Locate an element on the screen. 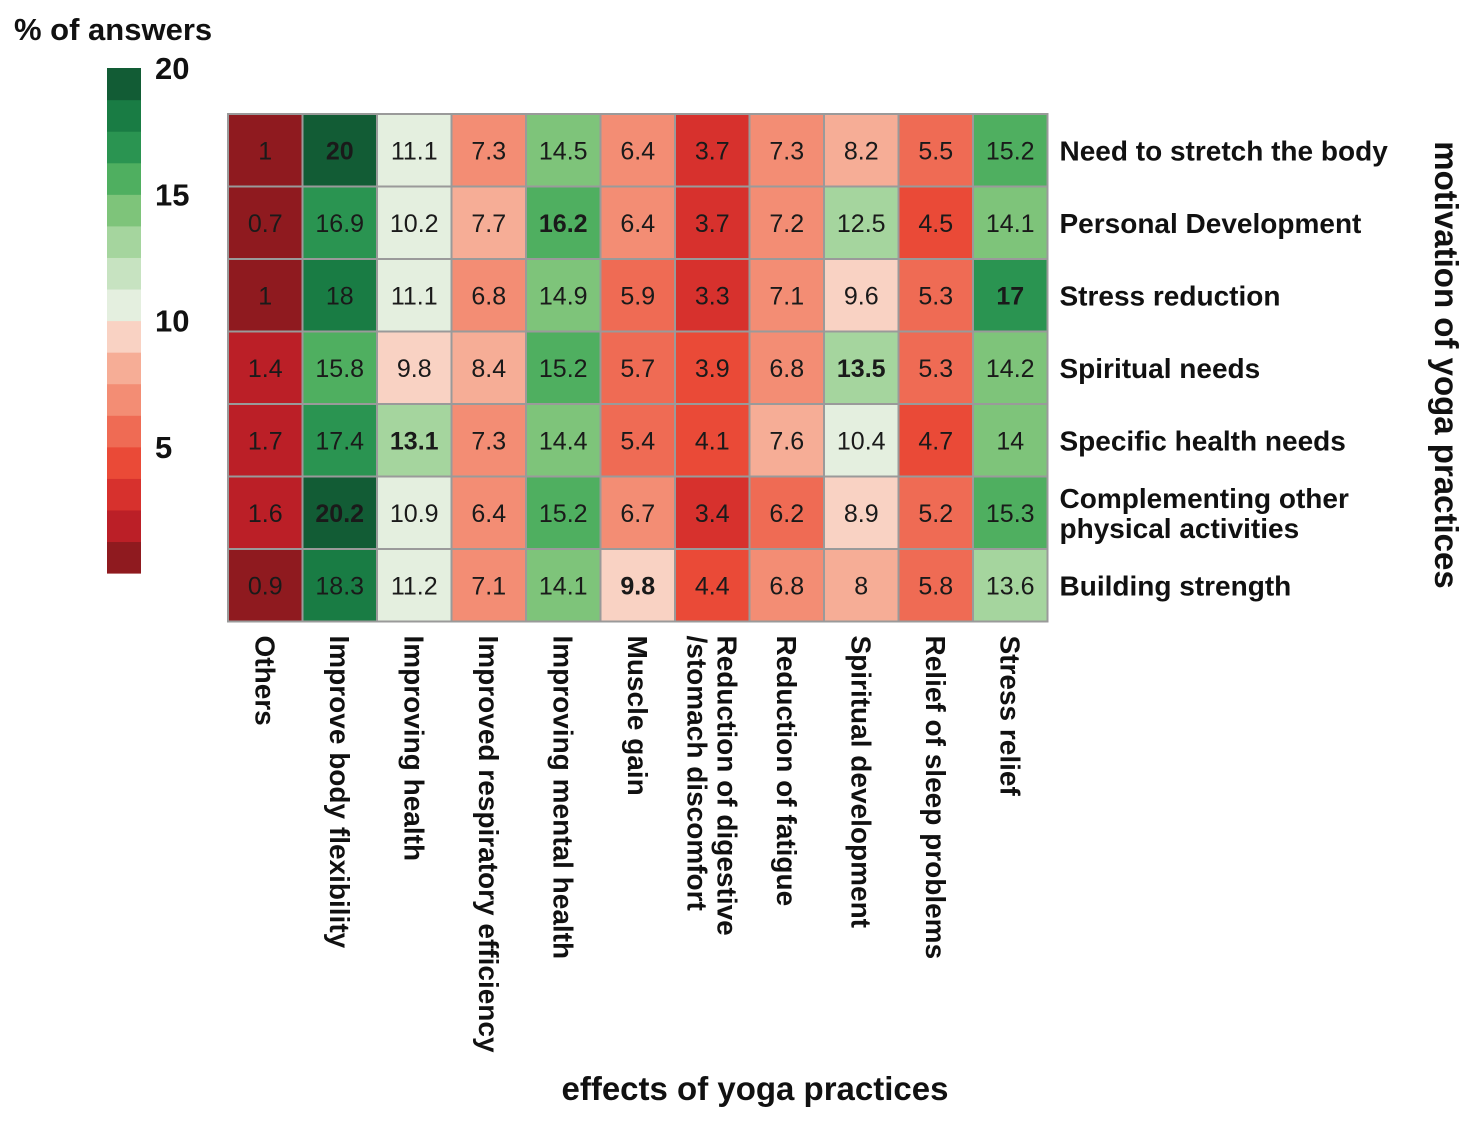  cell-value-label: 12.5 is located at coordinates (861, 224).